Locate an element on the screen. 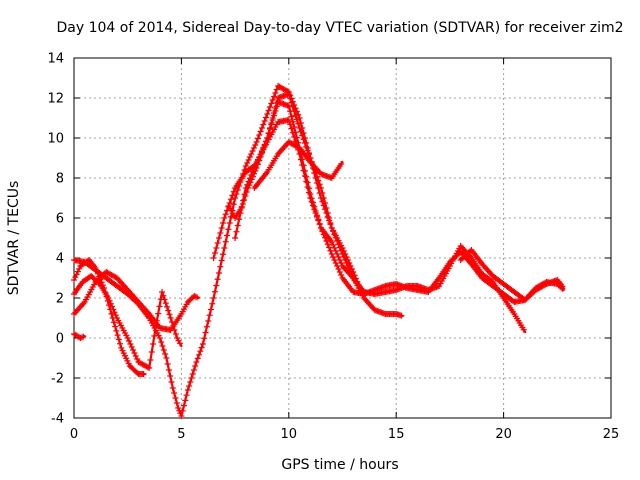  x-tick-label: 15 is located at coordinates (396, 434).